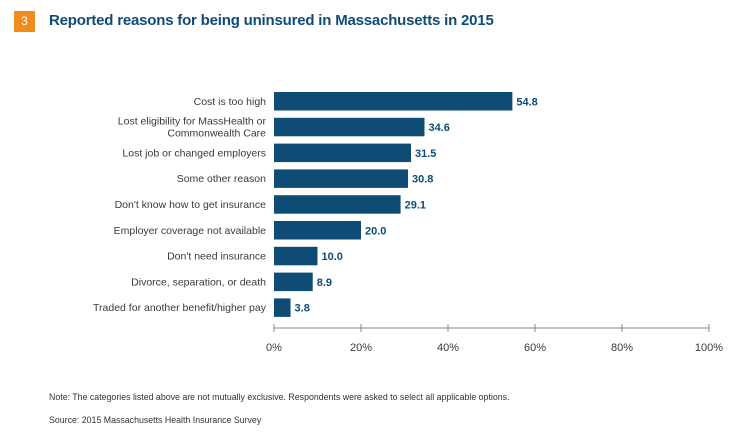 The image size is (741, 441). I want to click on x-tick-label-0: 0%, so click(274, 348).